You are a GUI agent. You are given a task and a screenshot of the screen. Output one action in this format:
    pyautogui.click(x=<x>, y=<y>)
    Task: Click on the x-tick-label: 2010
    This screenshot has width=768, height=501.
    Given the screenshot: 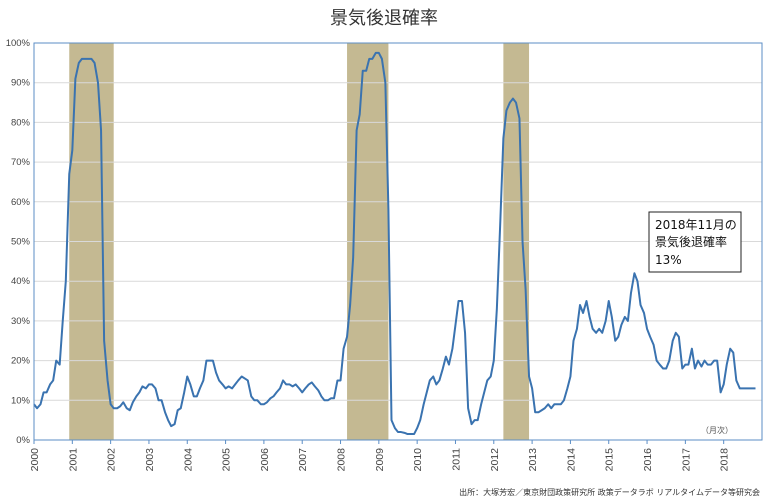 What is the action you would take?
    pyautogui.click(x=418, y=460)
    